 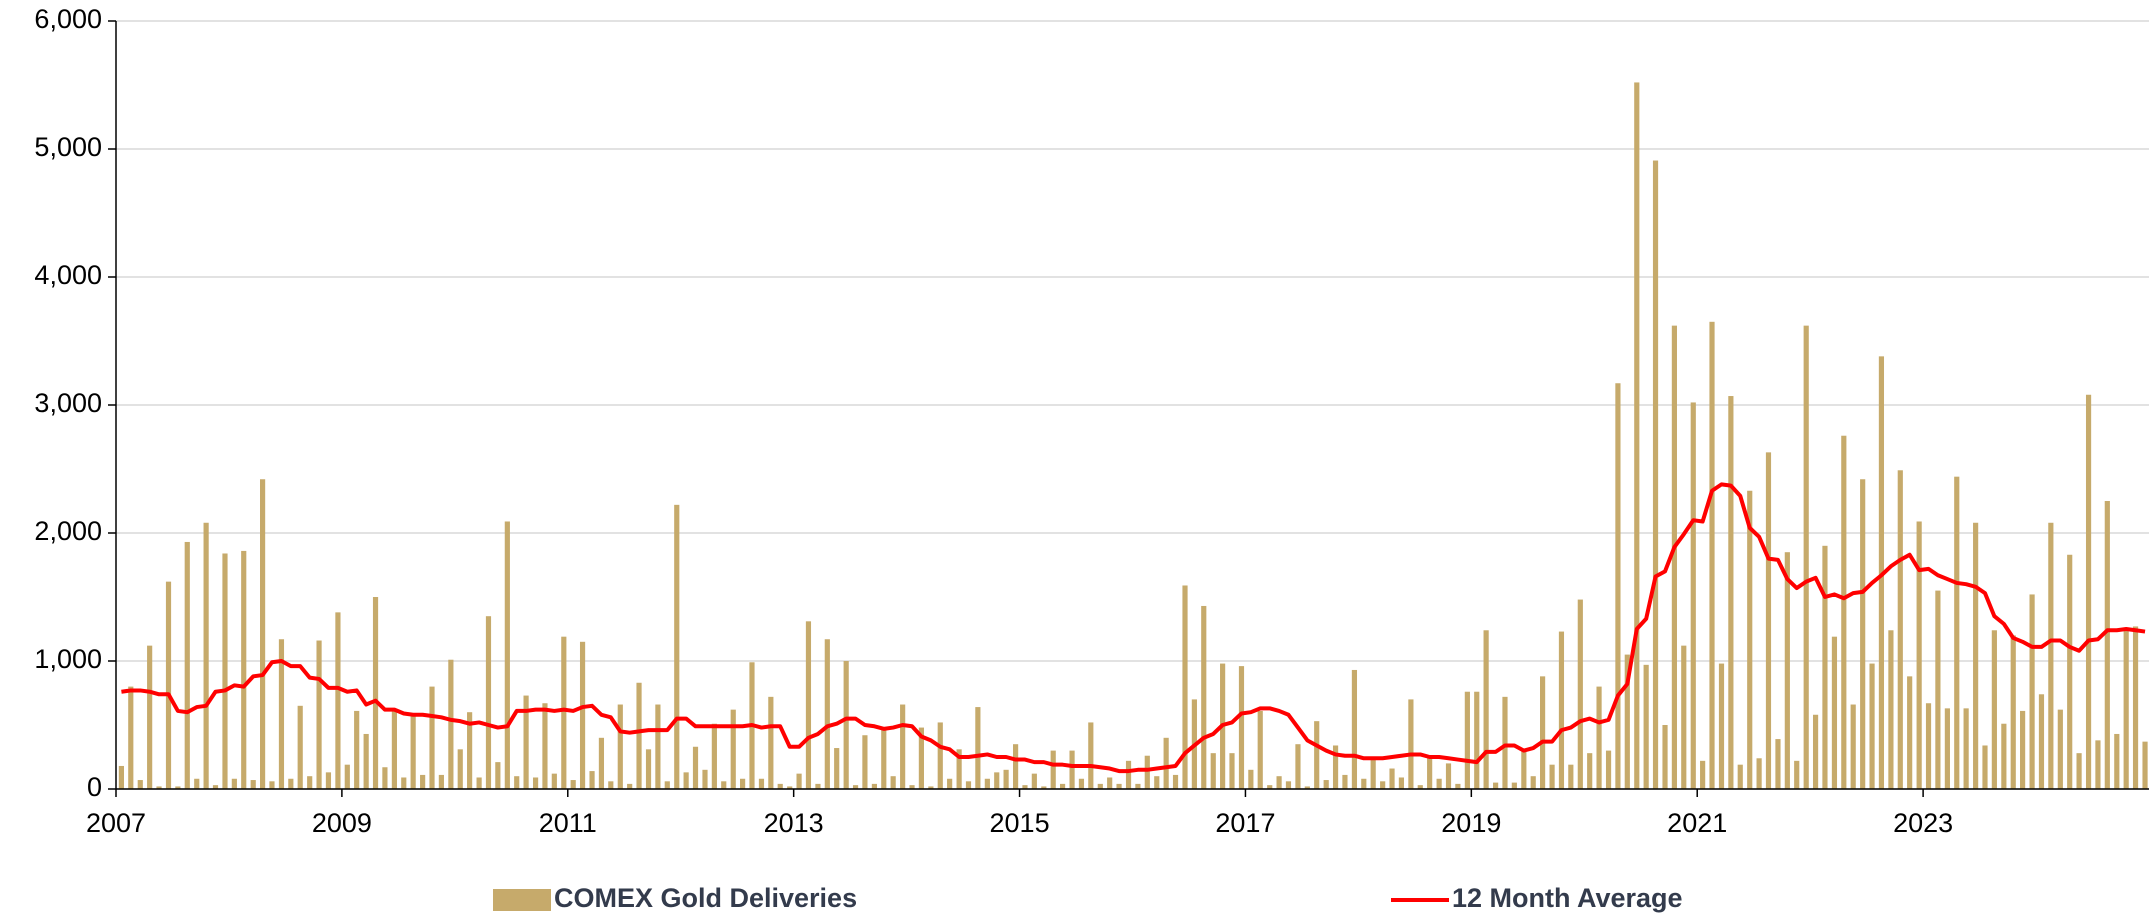 What do you see at coordinates (794, 823) in the screenshot?
I see `x-tick-label: 2013` at bounding box center [794, 823].